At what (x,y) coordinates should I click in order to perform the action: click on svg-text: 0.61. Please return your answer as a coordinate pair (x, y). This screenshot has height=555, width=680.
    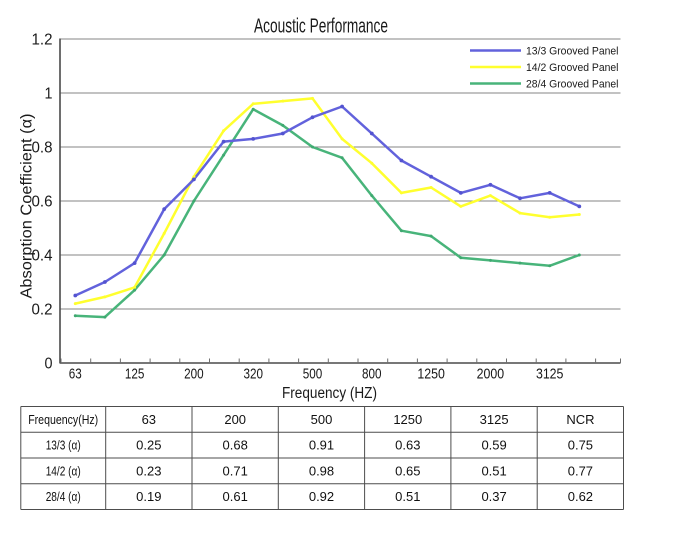
    Looking at the image, I should click on (235, 496).